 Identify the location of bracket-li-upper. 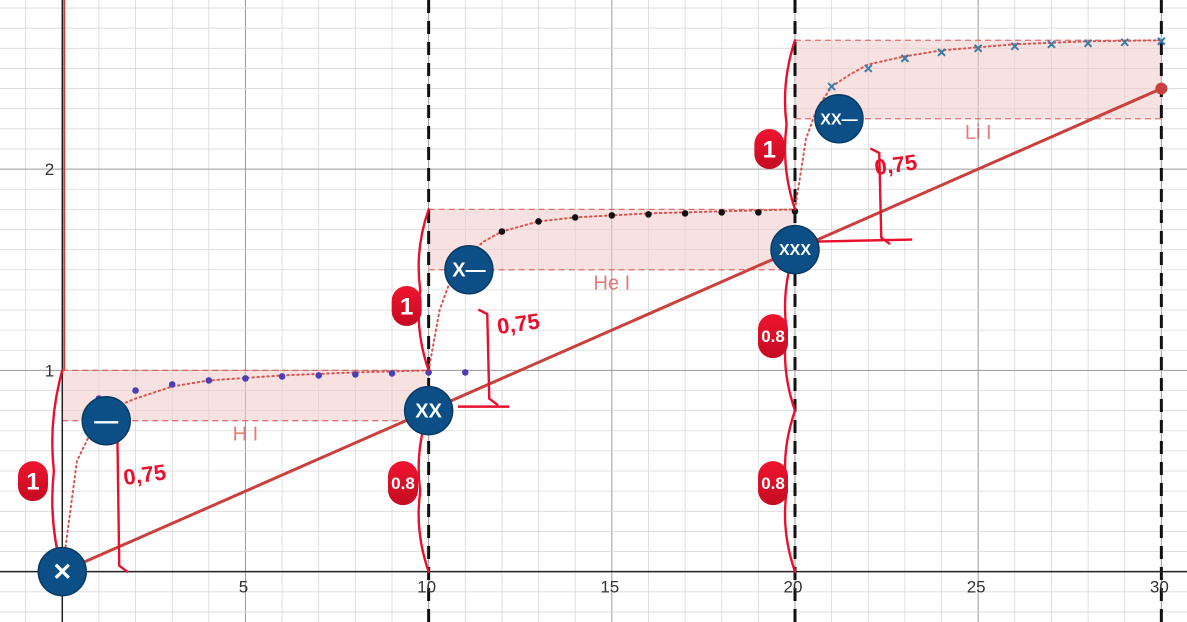
(790, 125).